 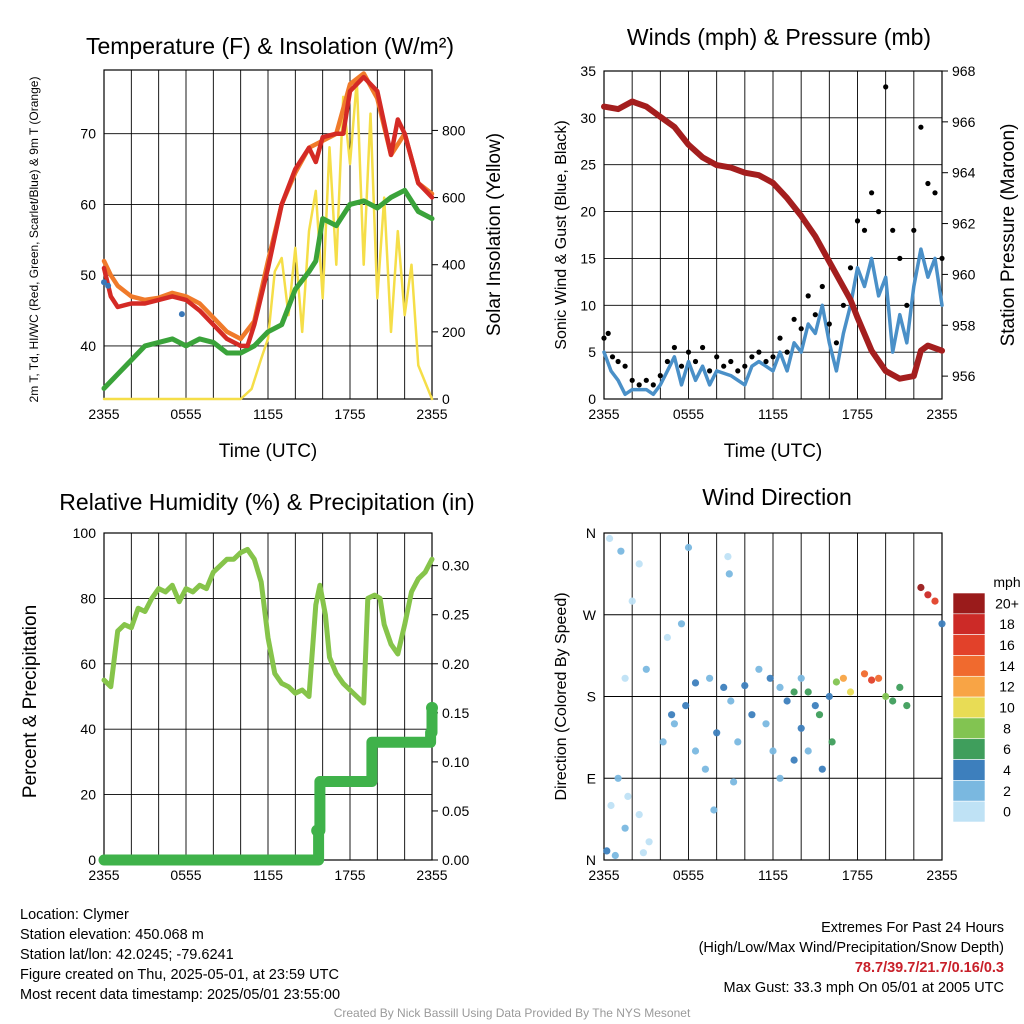 I want to click on series-line-solar-insolation, so click(x=268, y=239).